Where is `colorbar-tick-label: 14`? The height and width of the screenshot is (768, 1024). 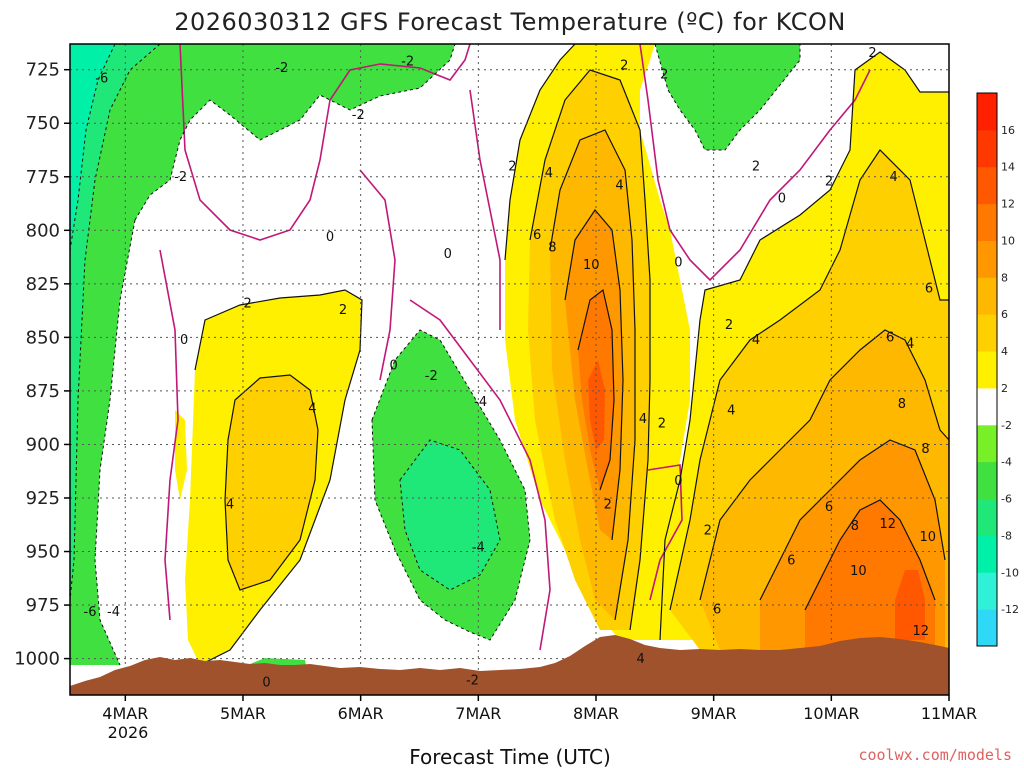 colorbar-tick-label: 14 is located at coordinates (1008, 167).